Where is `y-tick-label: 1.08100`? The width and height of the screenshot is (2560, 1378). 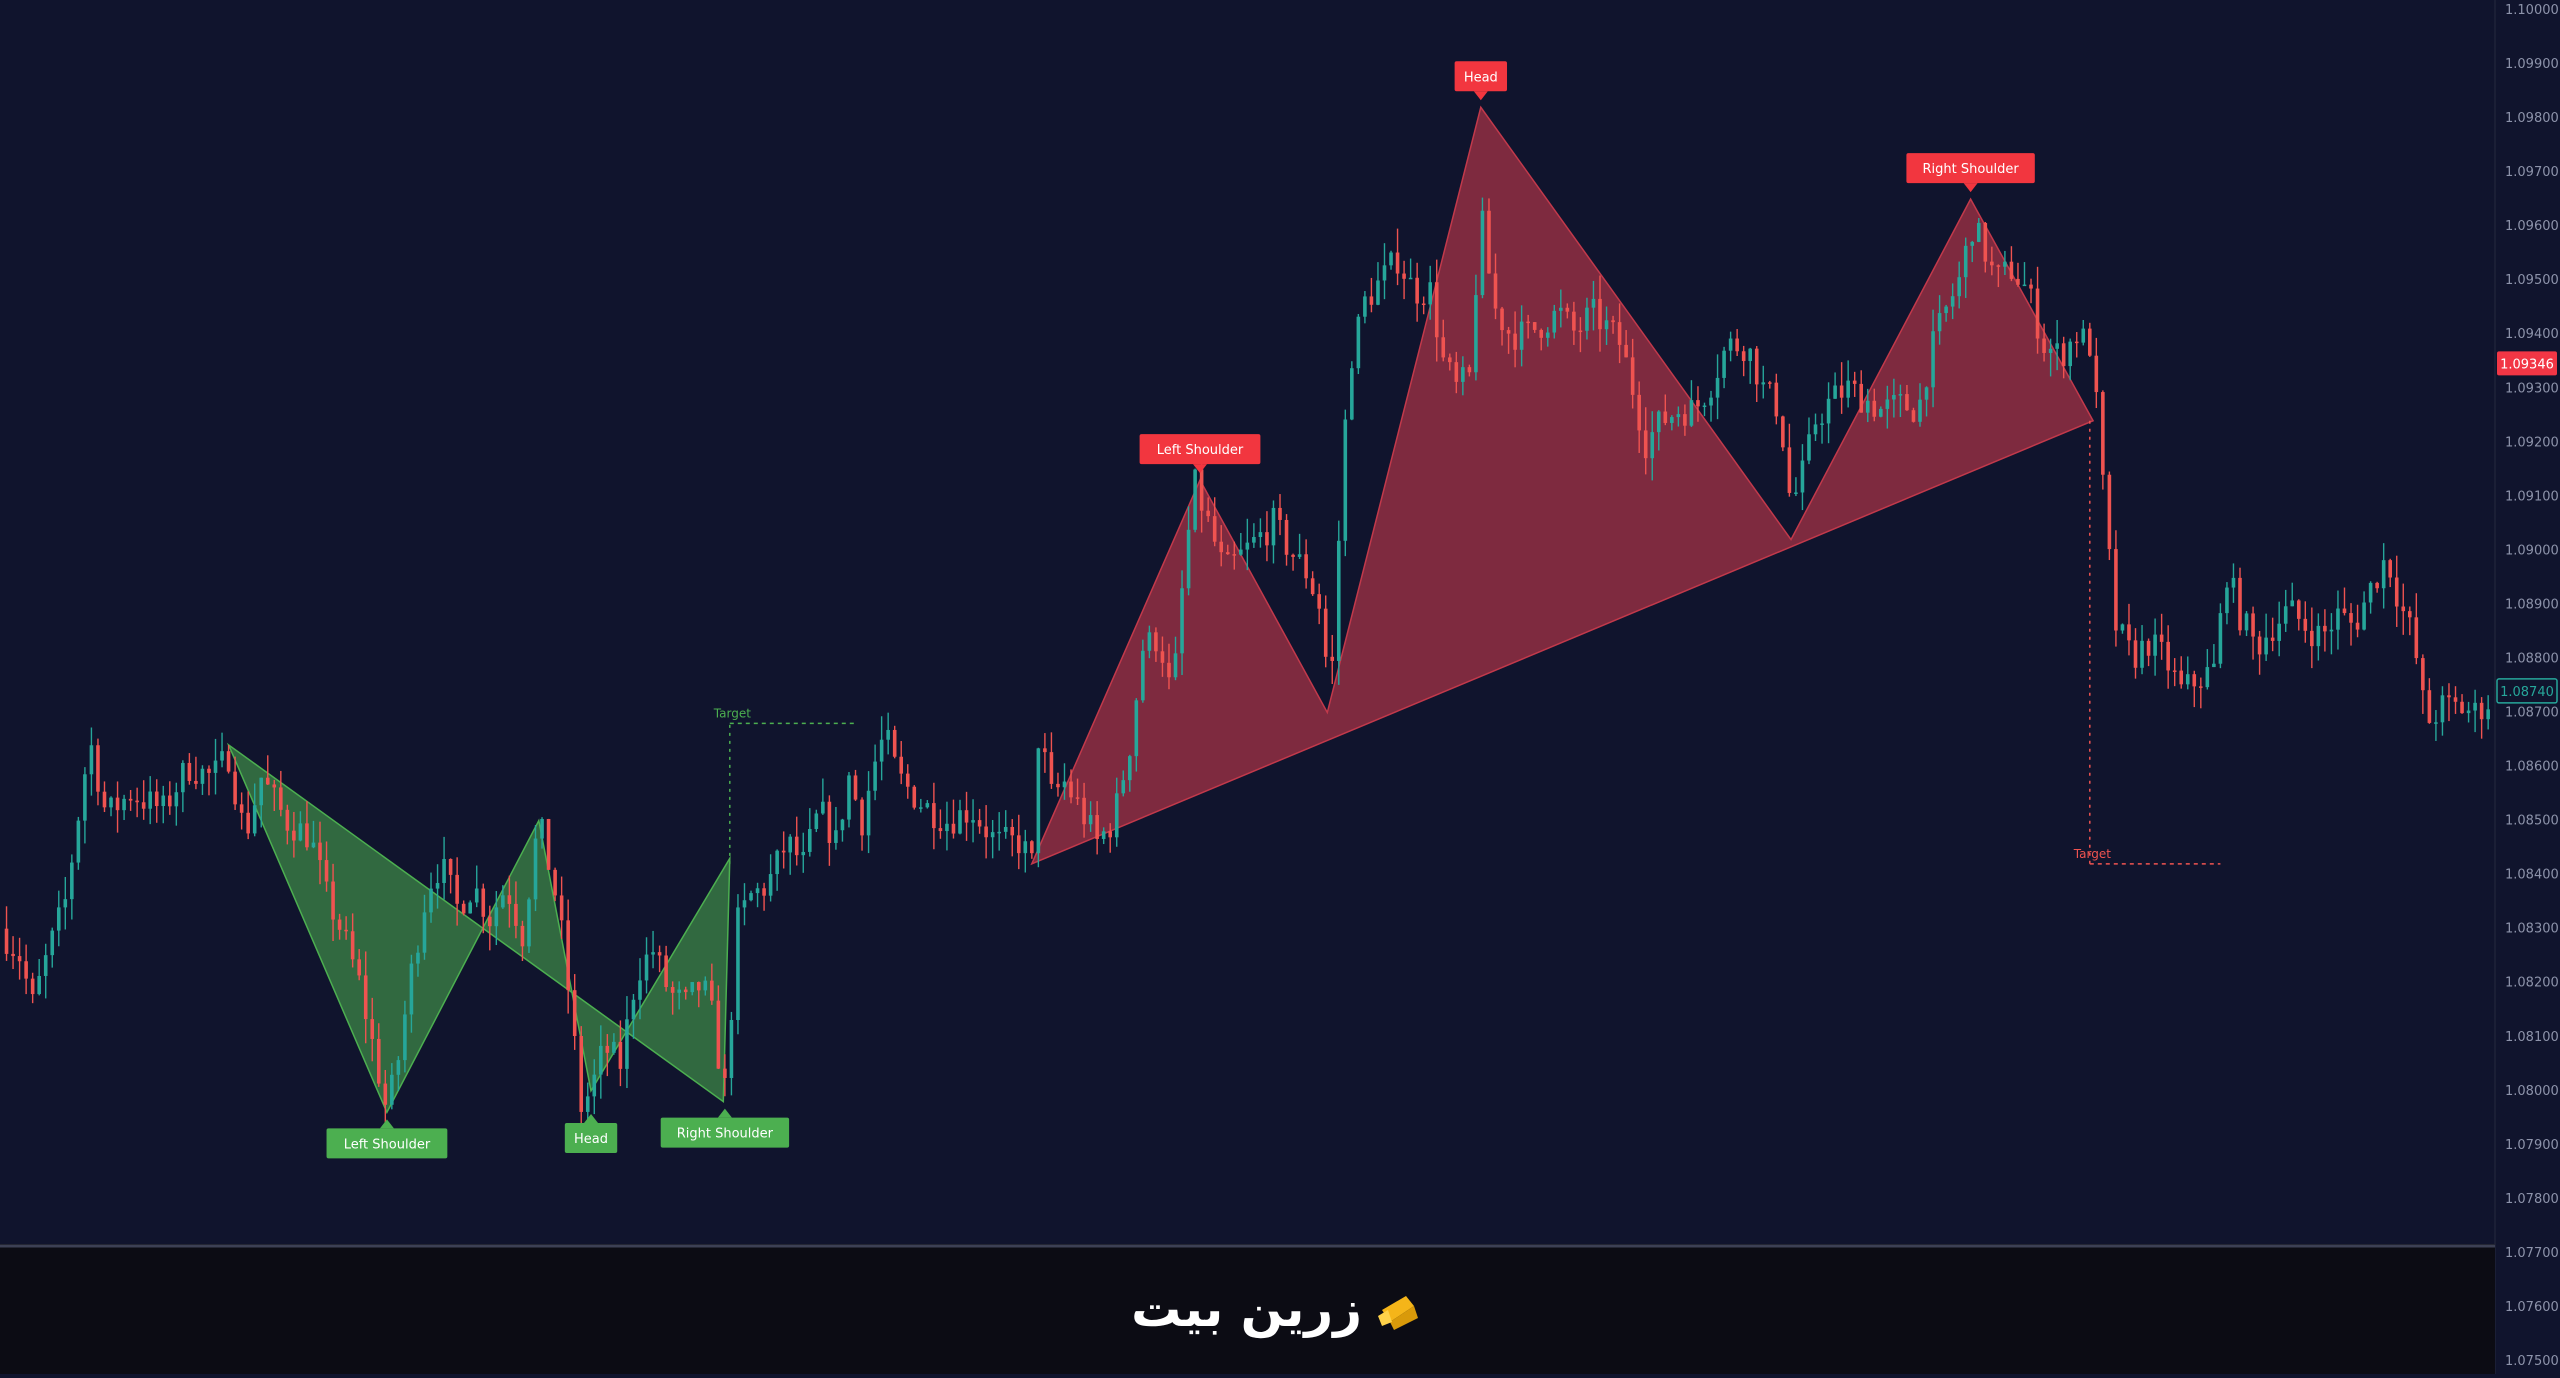 y-tick-label: 1.08100 is located at coordinates (2532, 1037).